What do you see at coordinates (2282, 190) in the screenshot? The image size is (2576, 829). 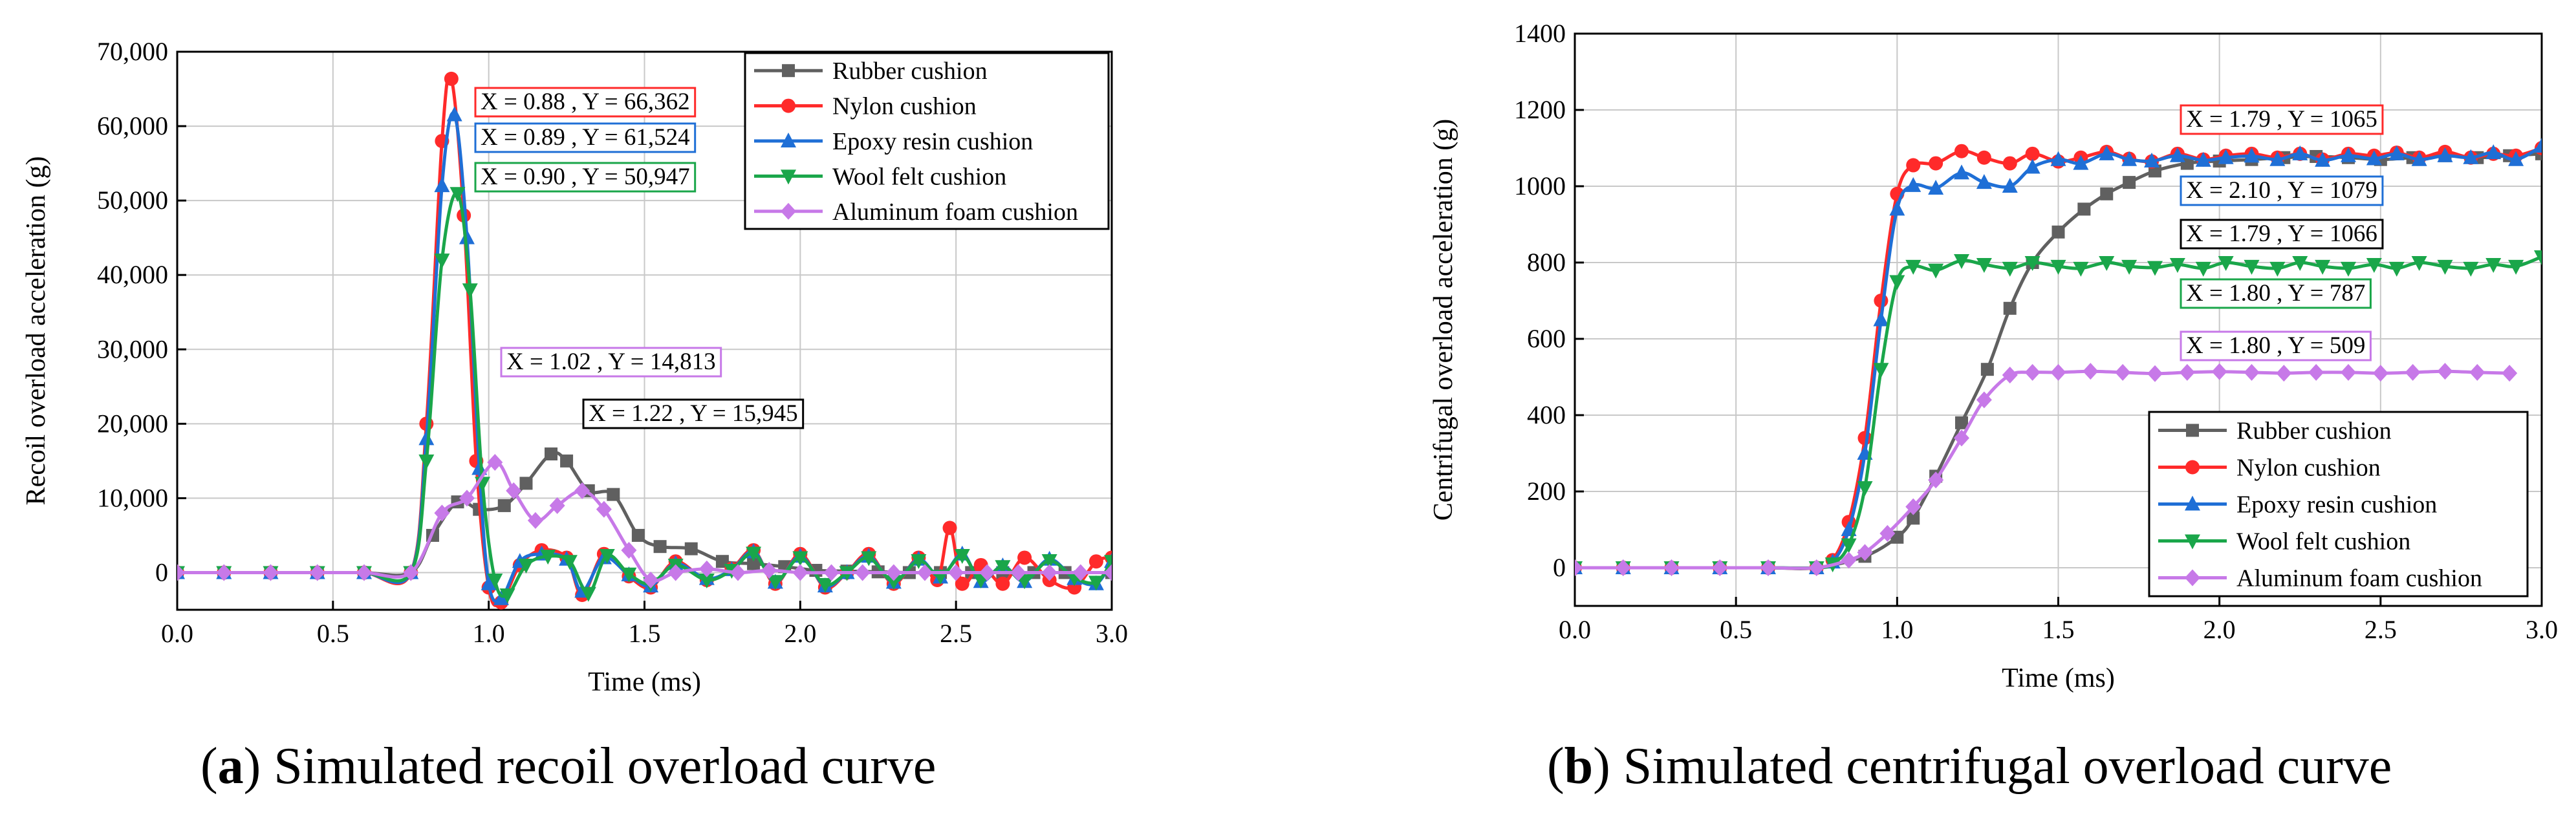 I see `annotation: X = 2.10 , Y = 1079` at bounding box center [2282, 190].